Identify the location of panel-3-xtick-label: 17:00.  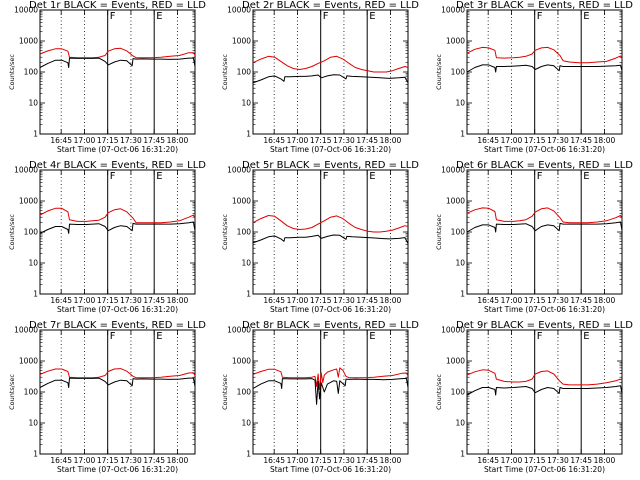
(512, 140).